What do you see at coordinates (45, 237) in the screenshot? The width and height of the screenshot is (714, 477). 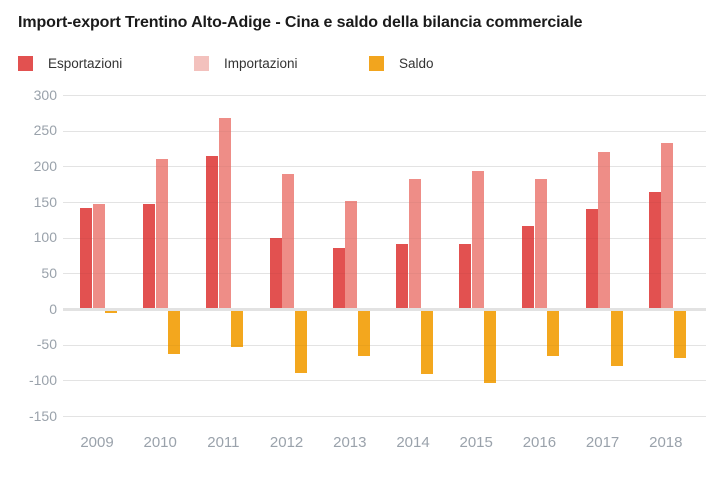 I see `y-axis-label: 100` at bounding box center [45, 237].